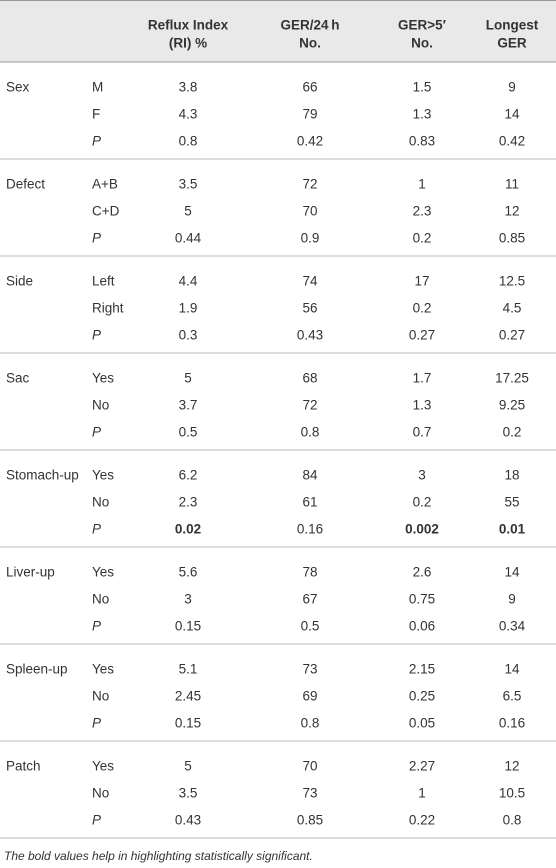 Image resolution: width=556 pixels, height=868 pixels. Describe the element at coordinates (188, 43) in the screenshot. I see `column-header: (RI) %` at that location.